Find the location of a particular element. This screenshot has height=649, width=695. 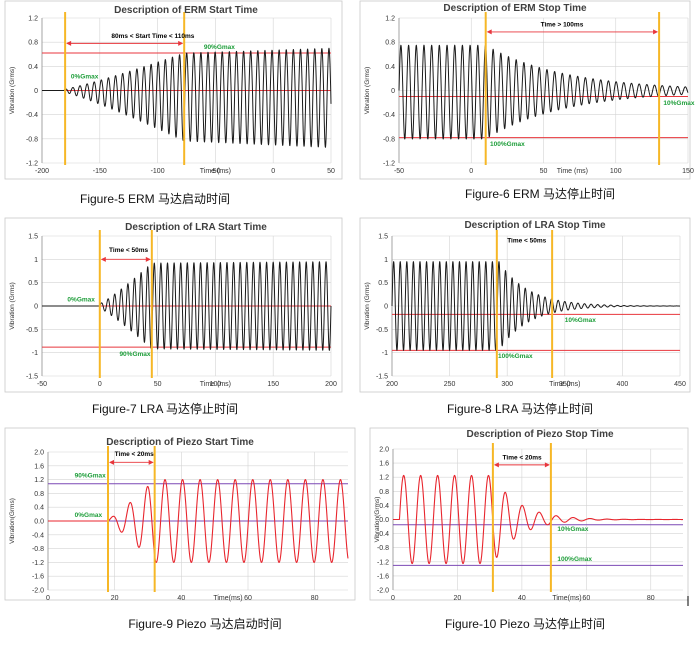

x-tick-label: 150 is located at coordinates (688, 171).